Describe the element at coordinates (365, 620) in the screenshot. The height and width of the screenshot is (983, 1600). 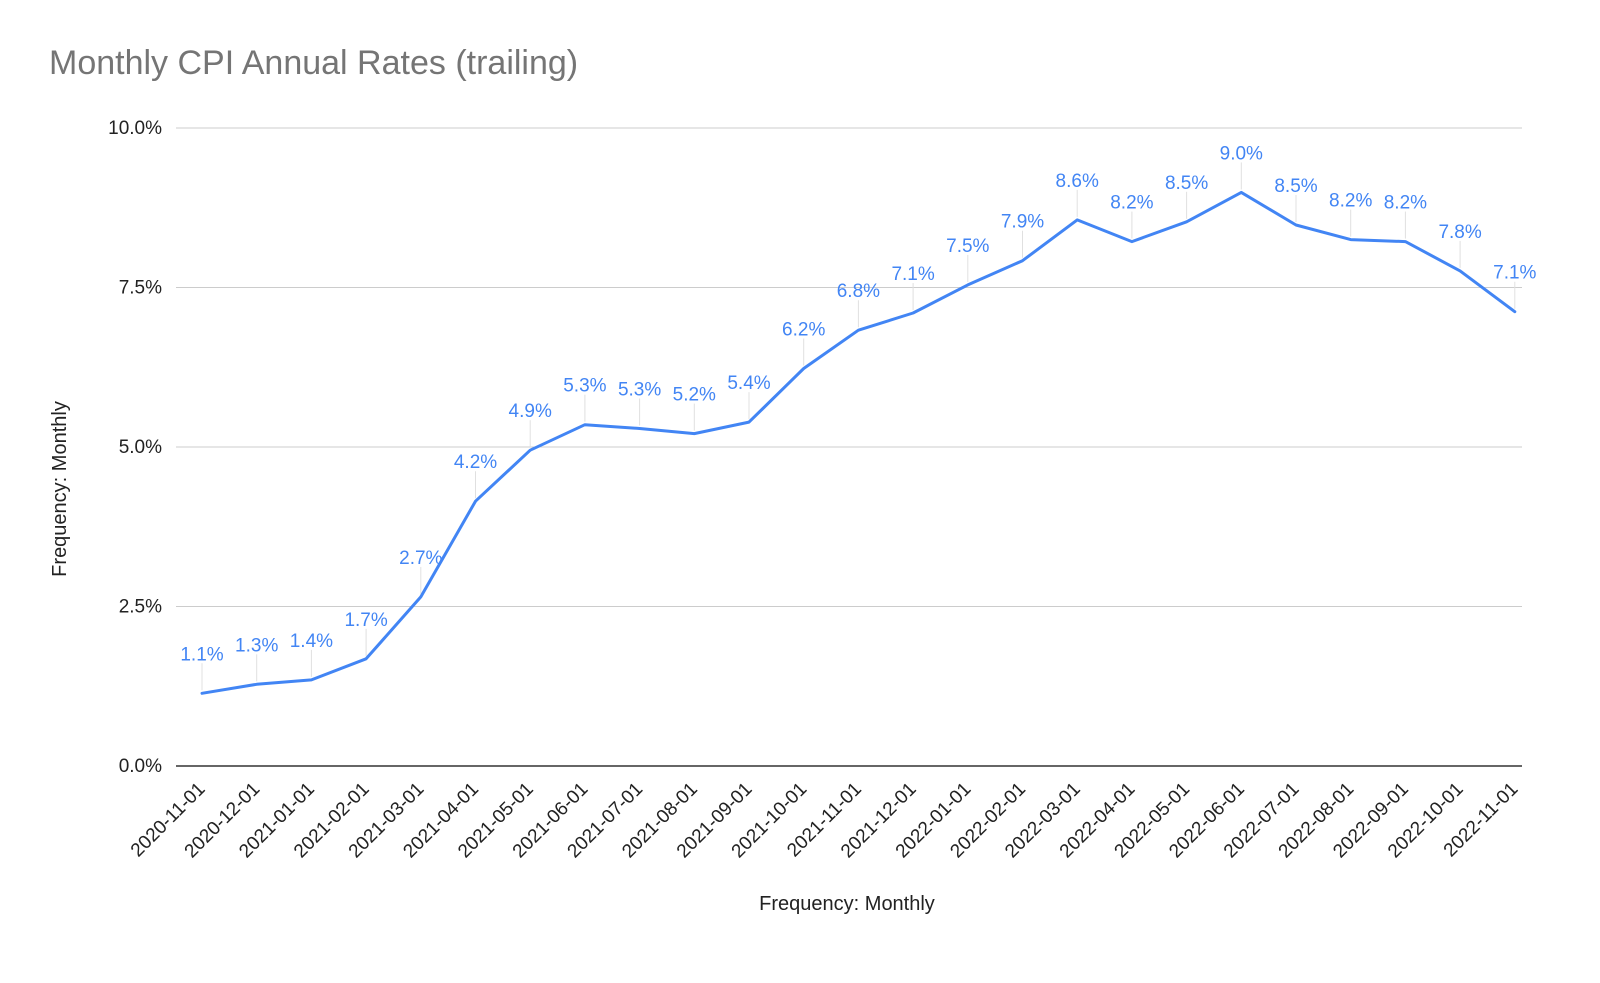
I see `data-label: 1.7%` at that location.